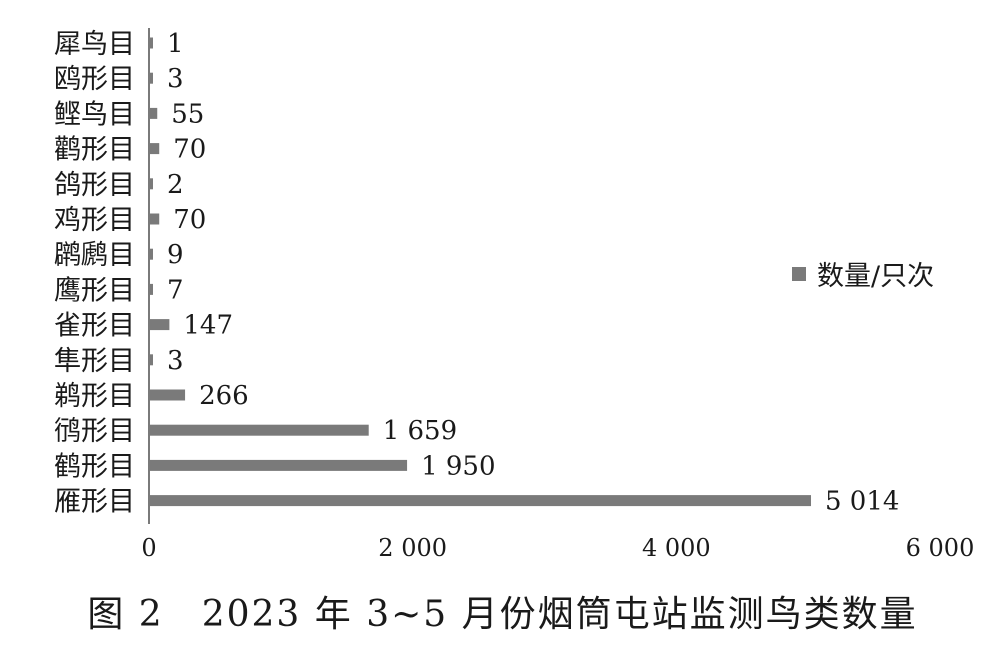  I want to click on category-label: 雁形目, so click(94, 502).